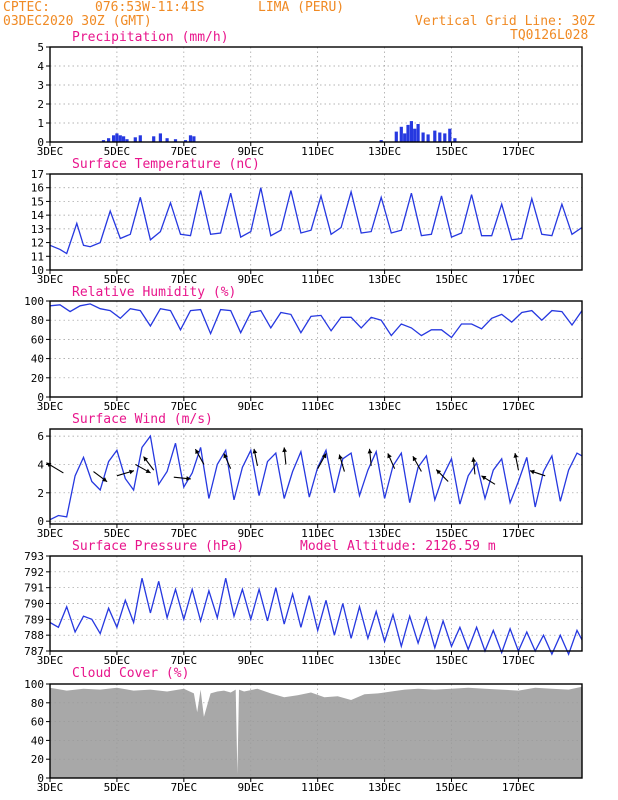  What do you see at coordinates (117, 151) in the screenshot?
I see `precip-xtick-label: 5DEC` at bounding box center [117, 151].